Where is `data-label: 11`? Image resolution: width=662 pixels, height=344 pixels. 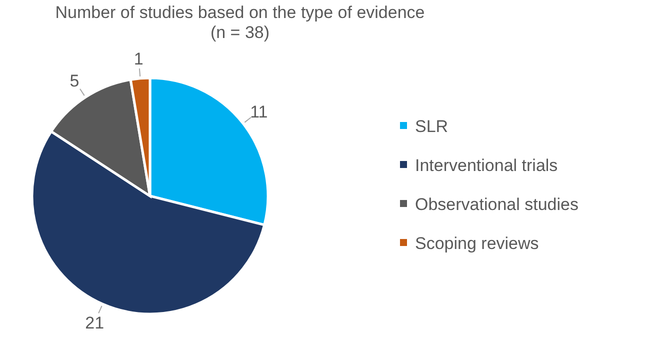 data-label: 11 is located at coordinates (259, 112).